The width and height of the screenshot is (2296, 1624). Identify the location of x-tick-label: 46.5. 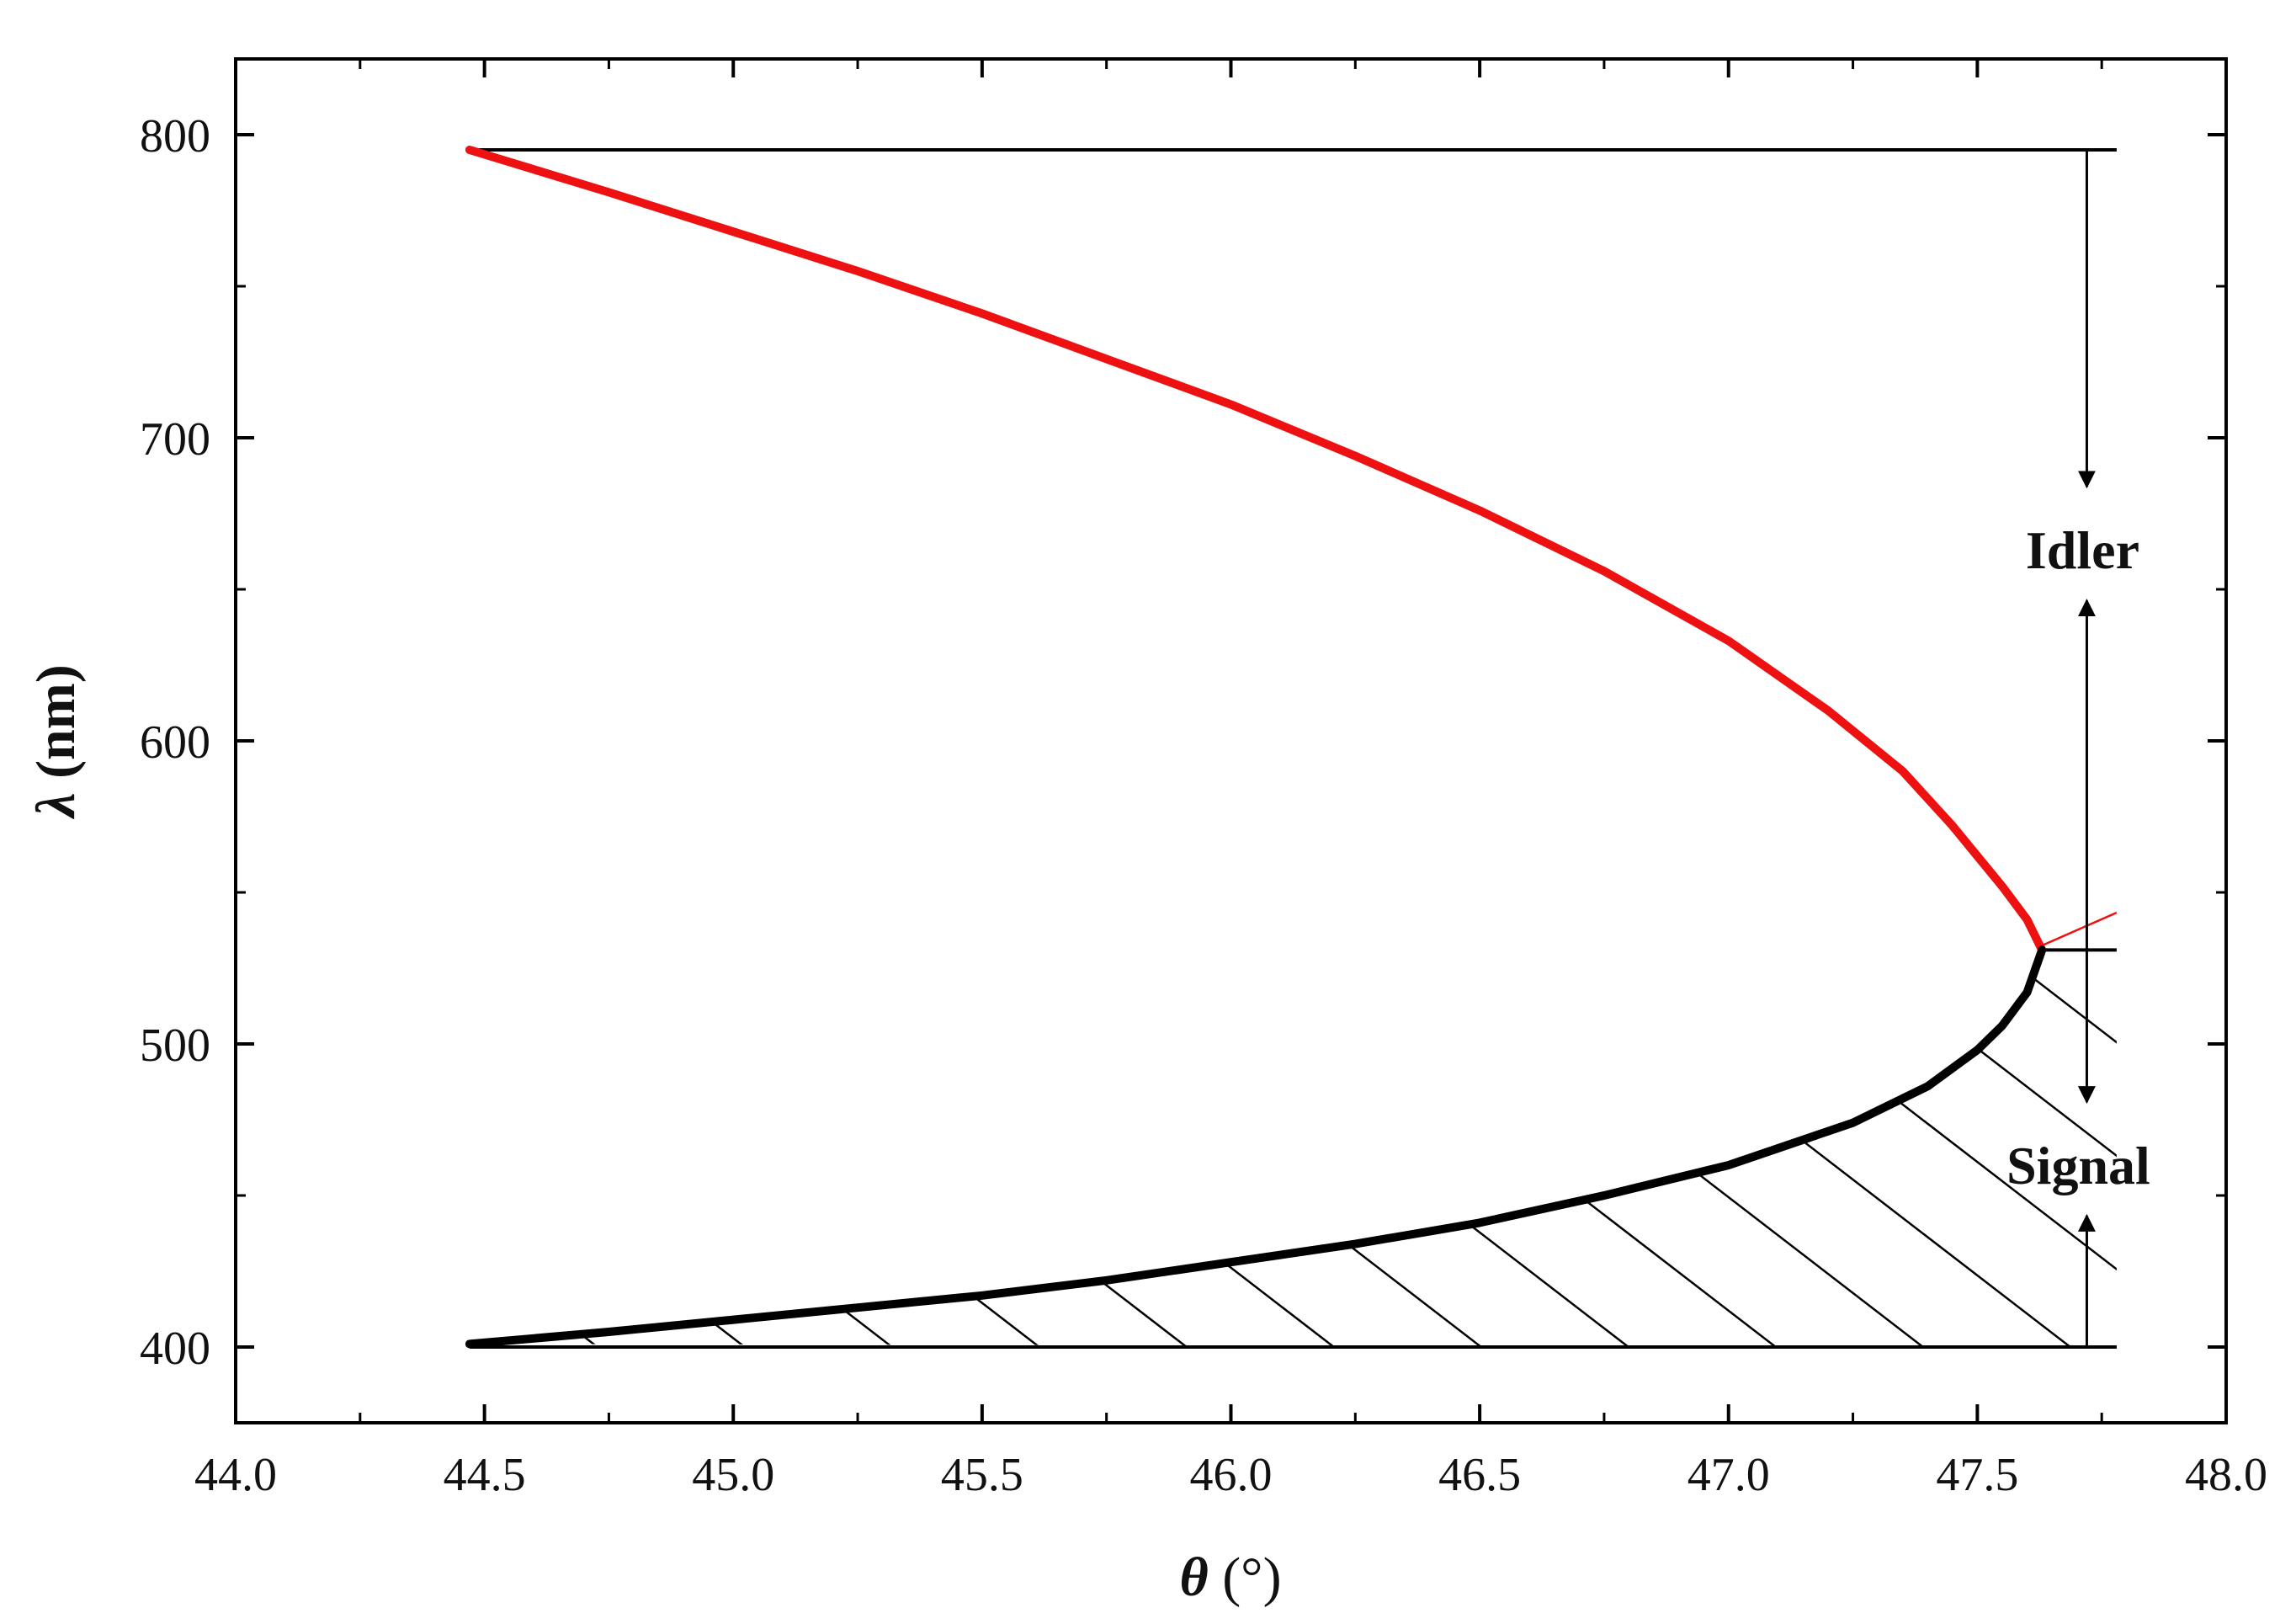
(1479, 1475).